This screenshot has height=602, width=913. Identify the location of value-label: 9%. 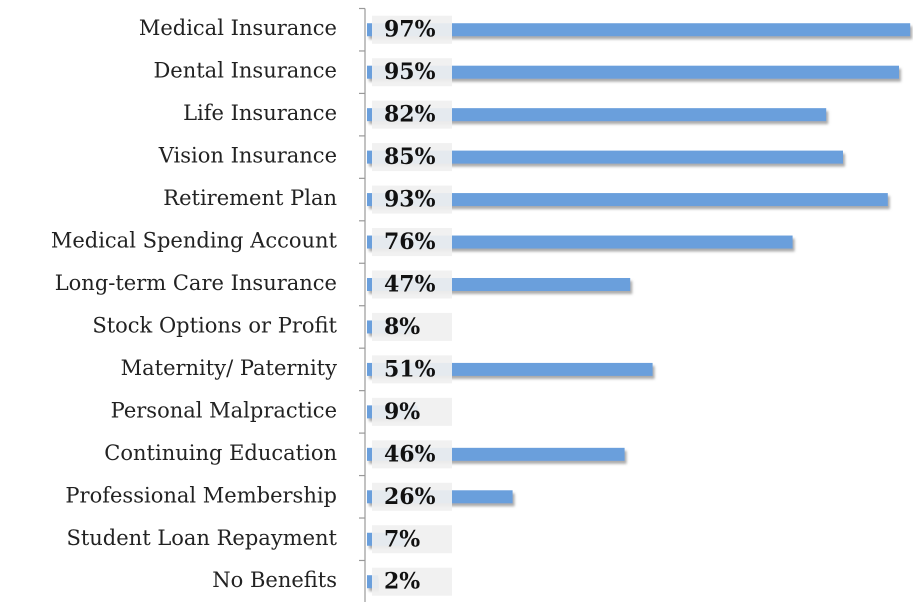
(402, 412).